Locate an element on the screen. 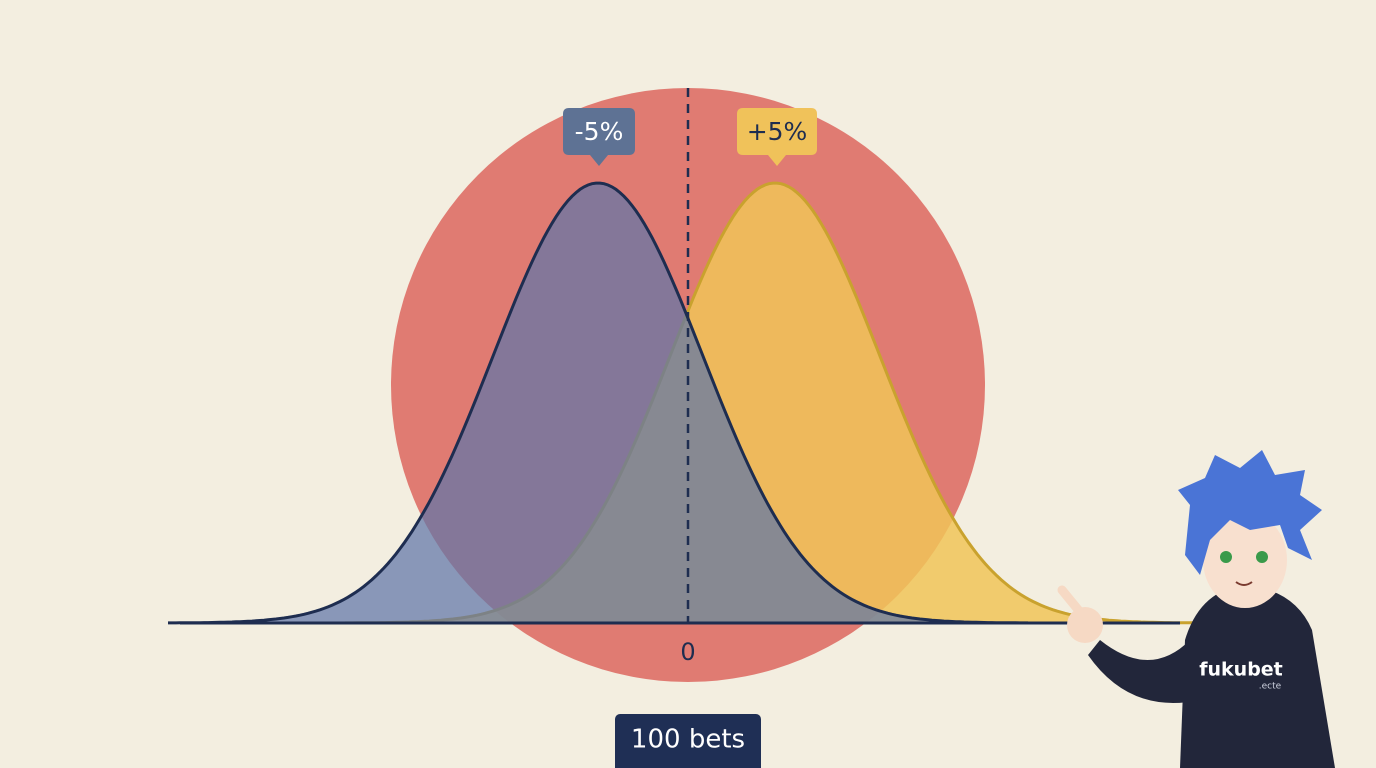 The height and width of the screenshot is (768, 1376). hoodie-sub: .ecte is located at coordinates (1270, 687).